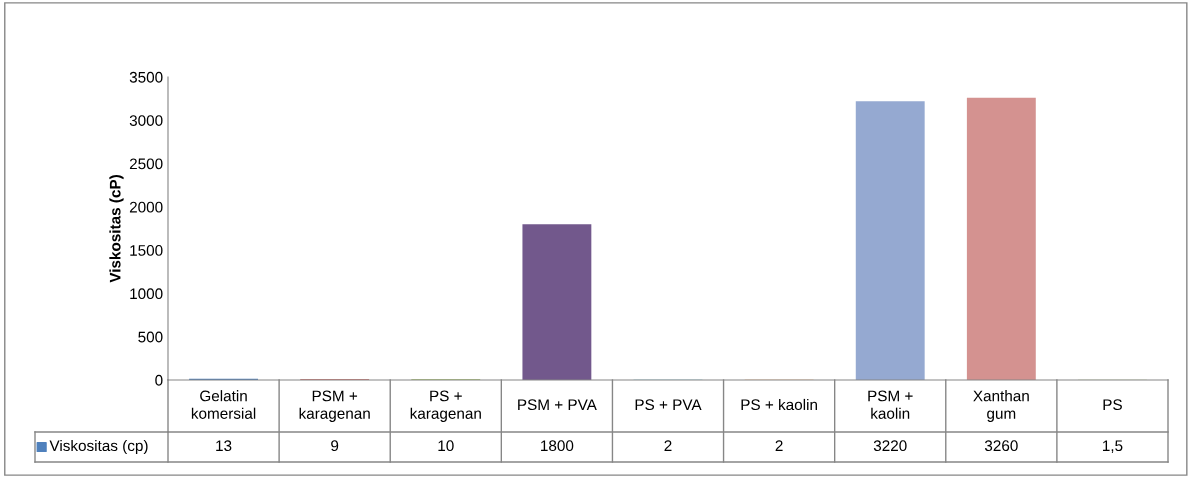 Image resolution: width=1194 pixels, height=477 pixels. What do you see at coordinates (557, 405) in the screenshot?
I see `x-tick-label: PSM + PVA` at bounding box center [557, 405].